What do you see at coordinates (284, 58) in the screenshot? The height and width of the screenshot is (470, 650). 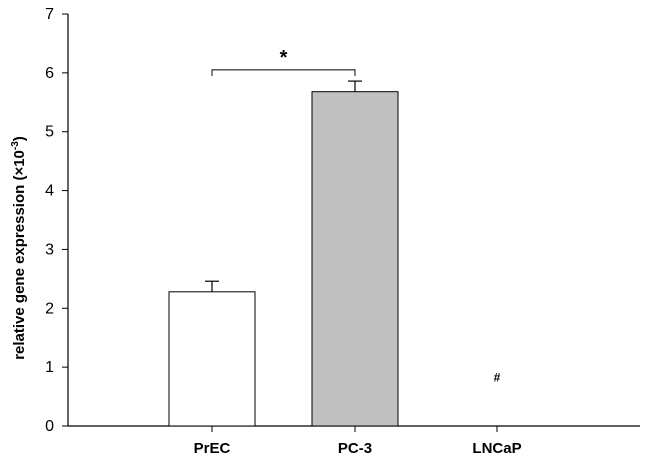 I see `significance-star: *` at bounding box center [284, 58].